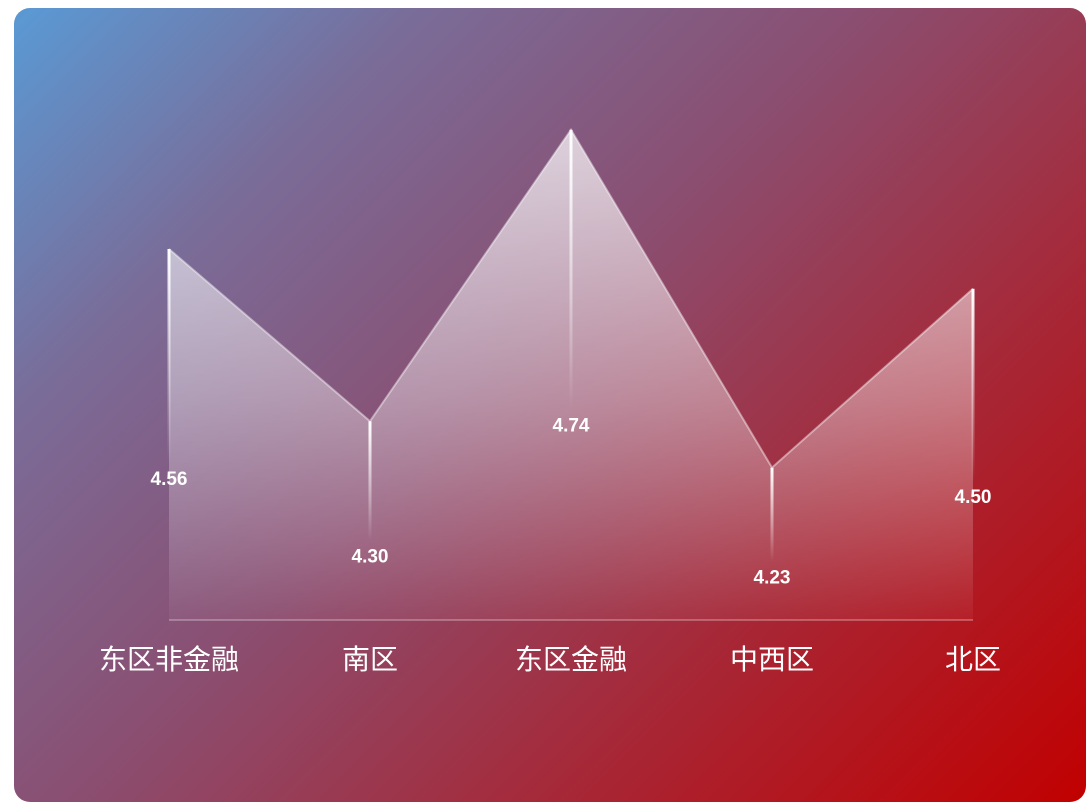 The height and width of the screenshot is (802, 1086). What do you see at coordinates (370, 659) in the screenshot?
I see `x-tick-label: 南区` at bounding box center [370, 659].